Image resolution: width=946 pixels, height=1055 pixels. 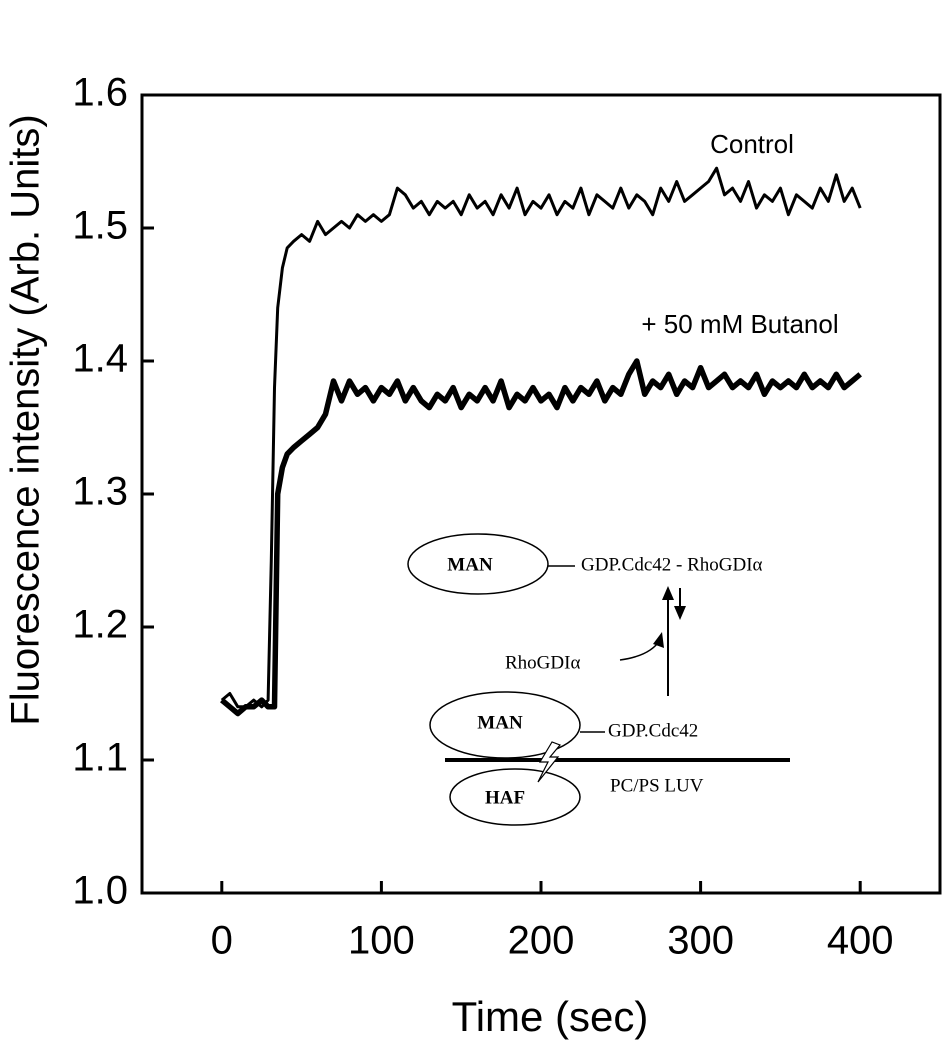 I want to click on x-tick-label: 300, so click(x=700, y=941).